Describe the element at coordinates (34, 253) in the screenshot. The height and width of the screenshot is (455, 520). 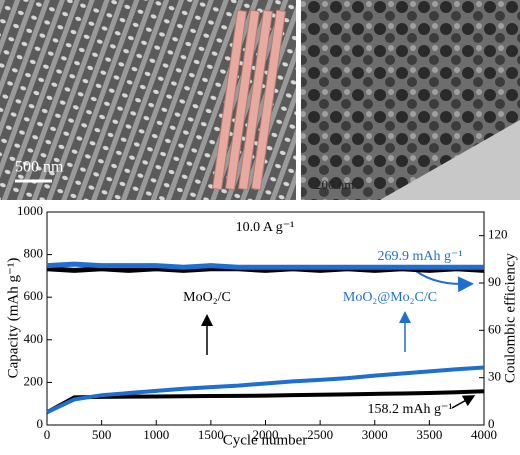
I see `y-tick-label: 800` at that location.